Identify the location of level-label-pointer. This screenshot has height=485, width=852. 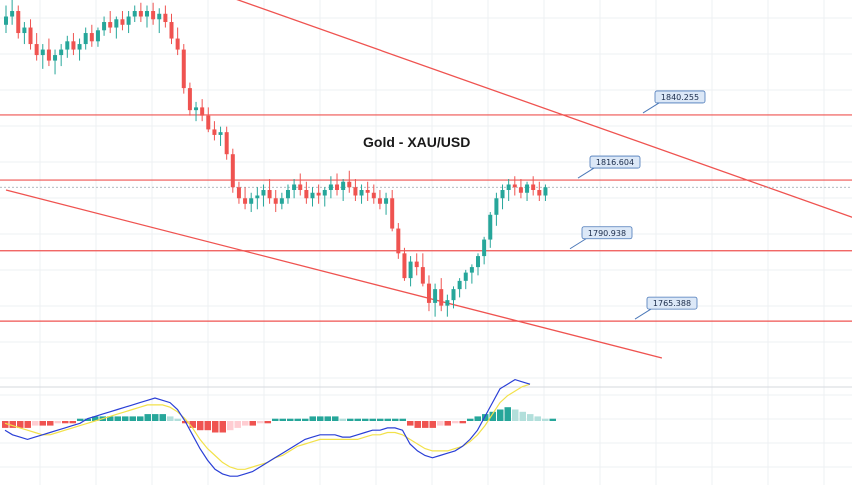
(643, 314).